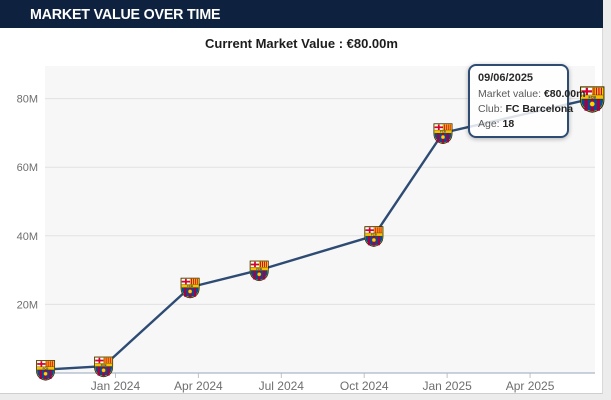  What do you see at coordinates (27, 237) in the screenshot?
I see `y-axis-tick-label: 40M` at bounding box center [27, 237].